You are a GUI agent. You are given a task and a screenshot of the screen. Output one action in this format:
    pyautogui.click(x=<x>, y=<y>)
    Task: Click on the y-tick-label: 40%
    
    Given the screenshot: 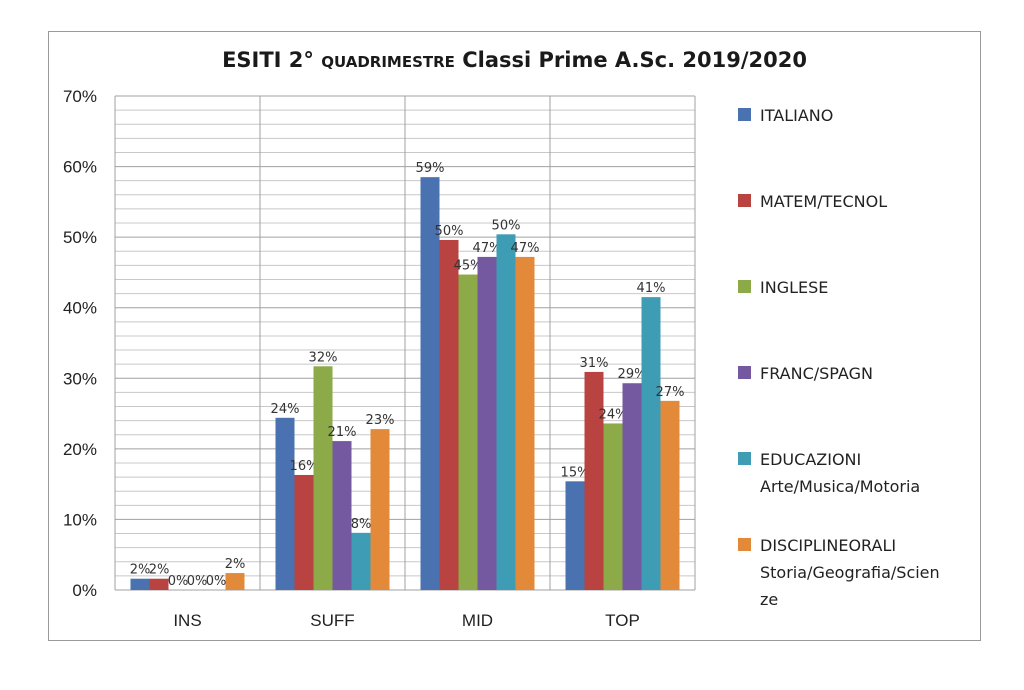 What is the action you would take?
    pyautogui.click(x=80, y=308)
    